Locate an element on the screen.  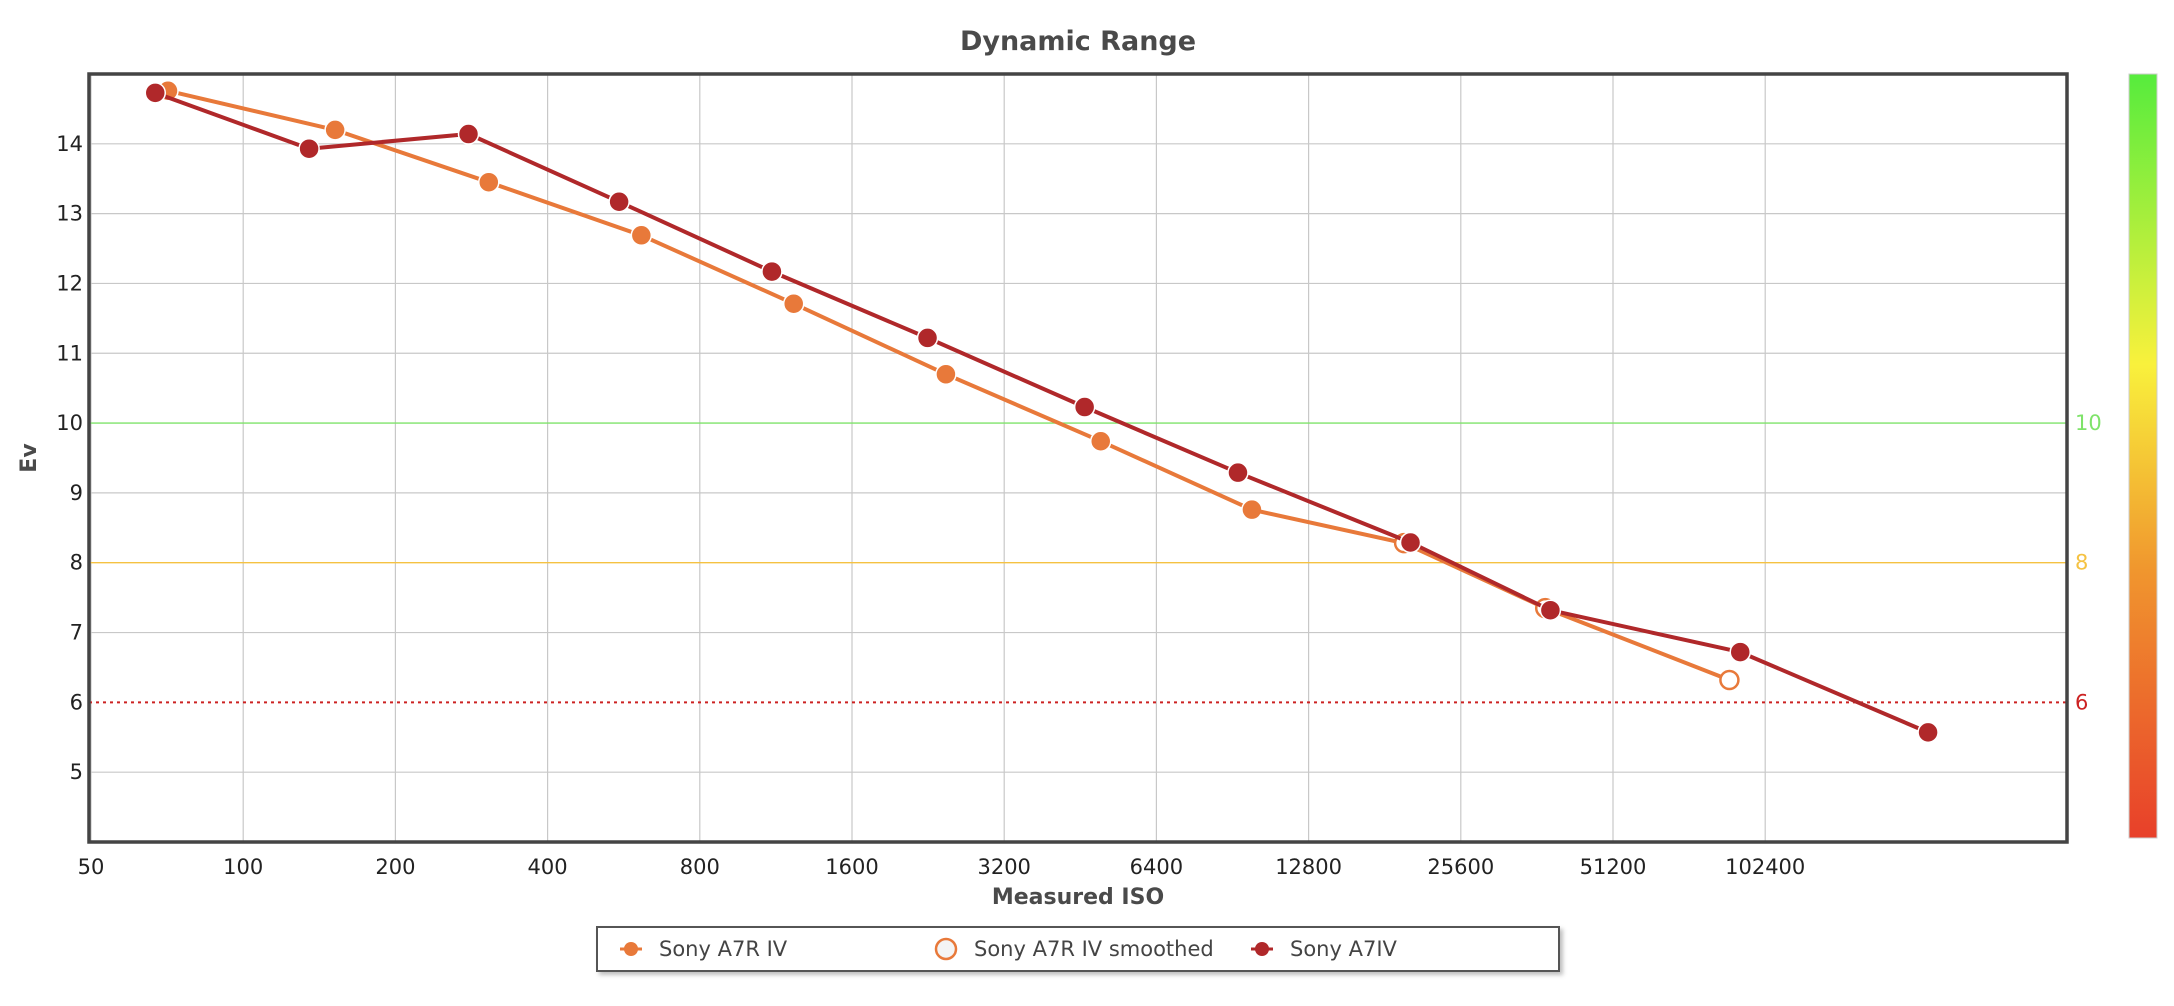
colorbar is located at coordinates (2143, 456).